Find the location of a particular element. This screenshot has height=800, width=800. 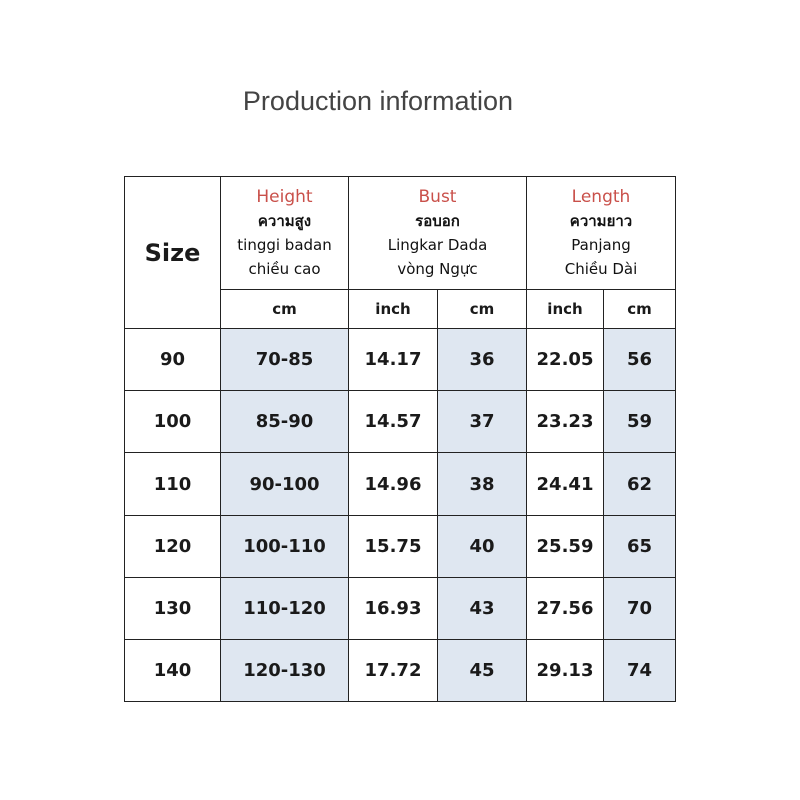

table-cell: 25.59 is located at coordinates (565, 546).